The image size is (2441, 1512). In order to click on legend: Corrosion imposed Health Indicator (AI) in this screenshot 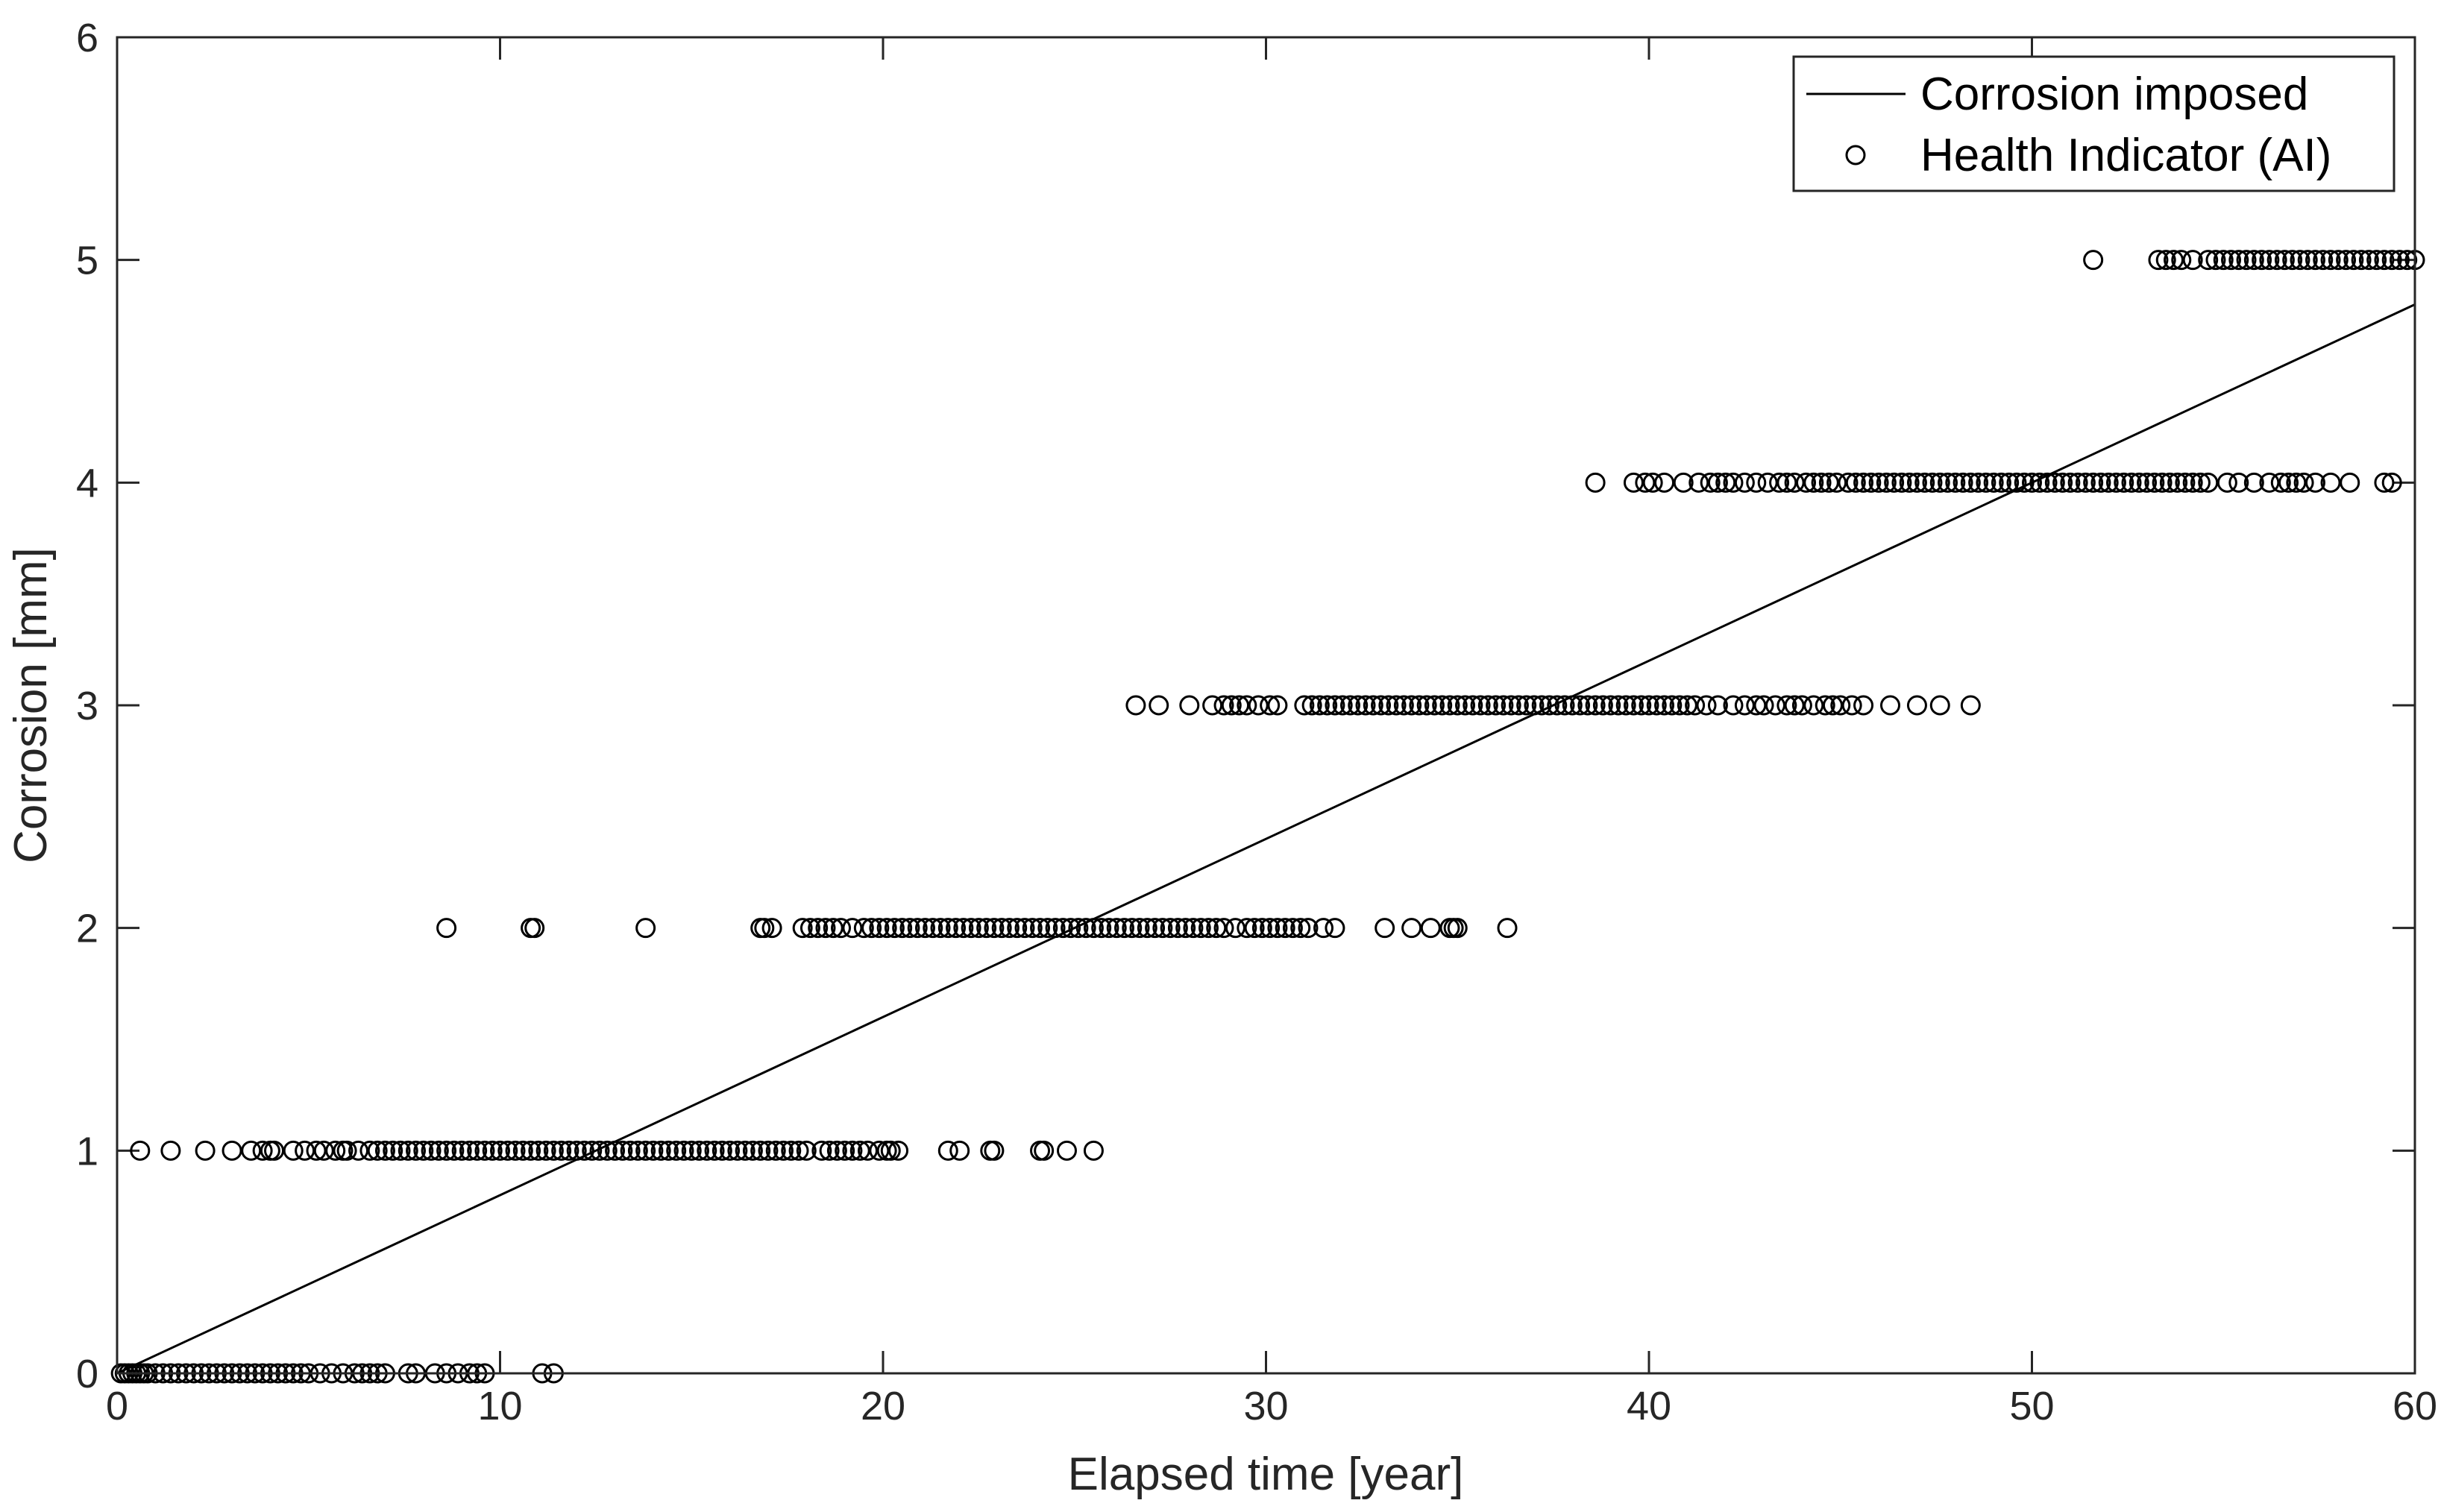, I will do `click(2094, 123)`.